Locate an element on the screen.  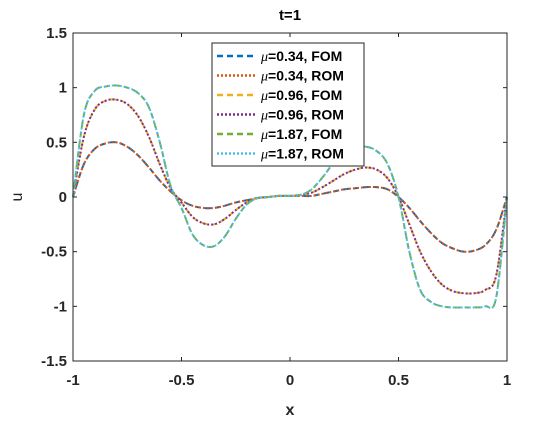
x-tick-label: 0 is located at coordinates (290, 380).